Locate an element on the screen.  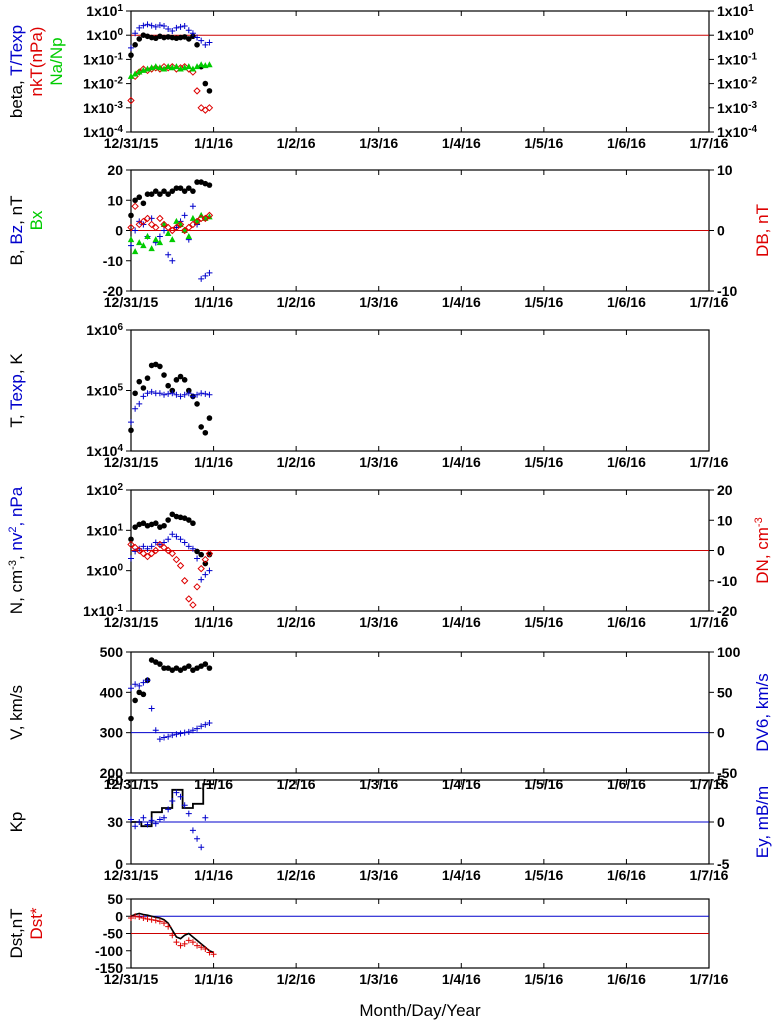
series-t-texp is located at coordinates (170, 36).